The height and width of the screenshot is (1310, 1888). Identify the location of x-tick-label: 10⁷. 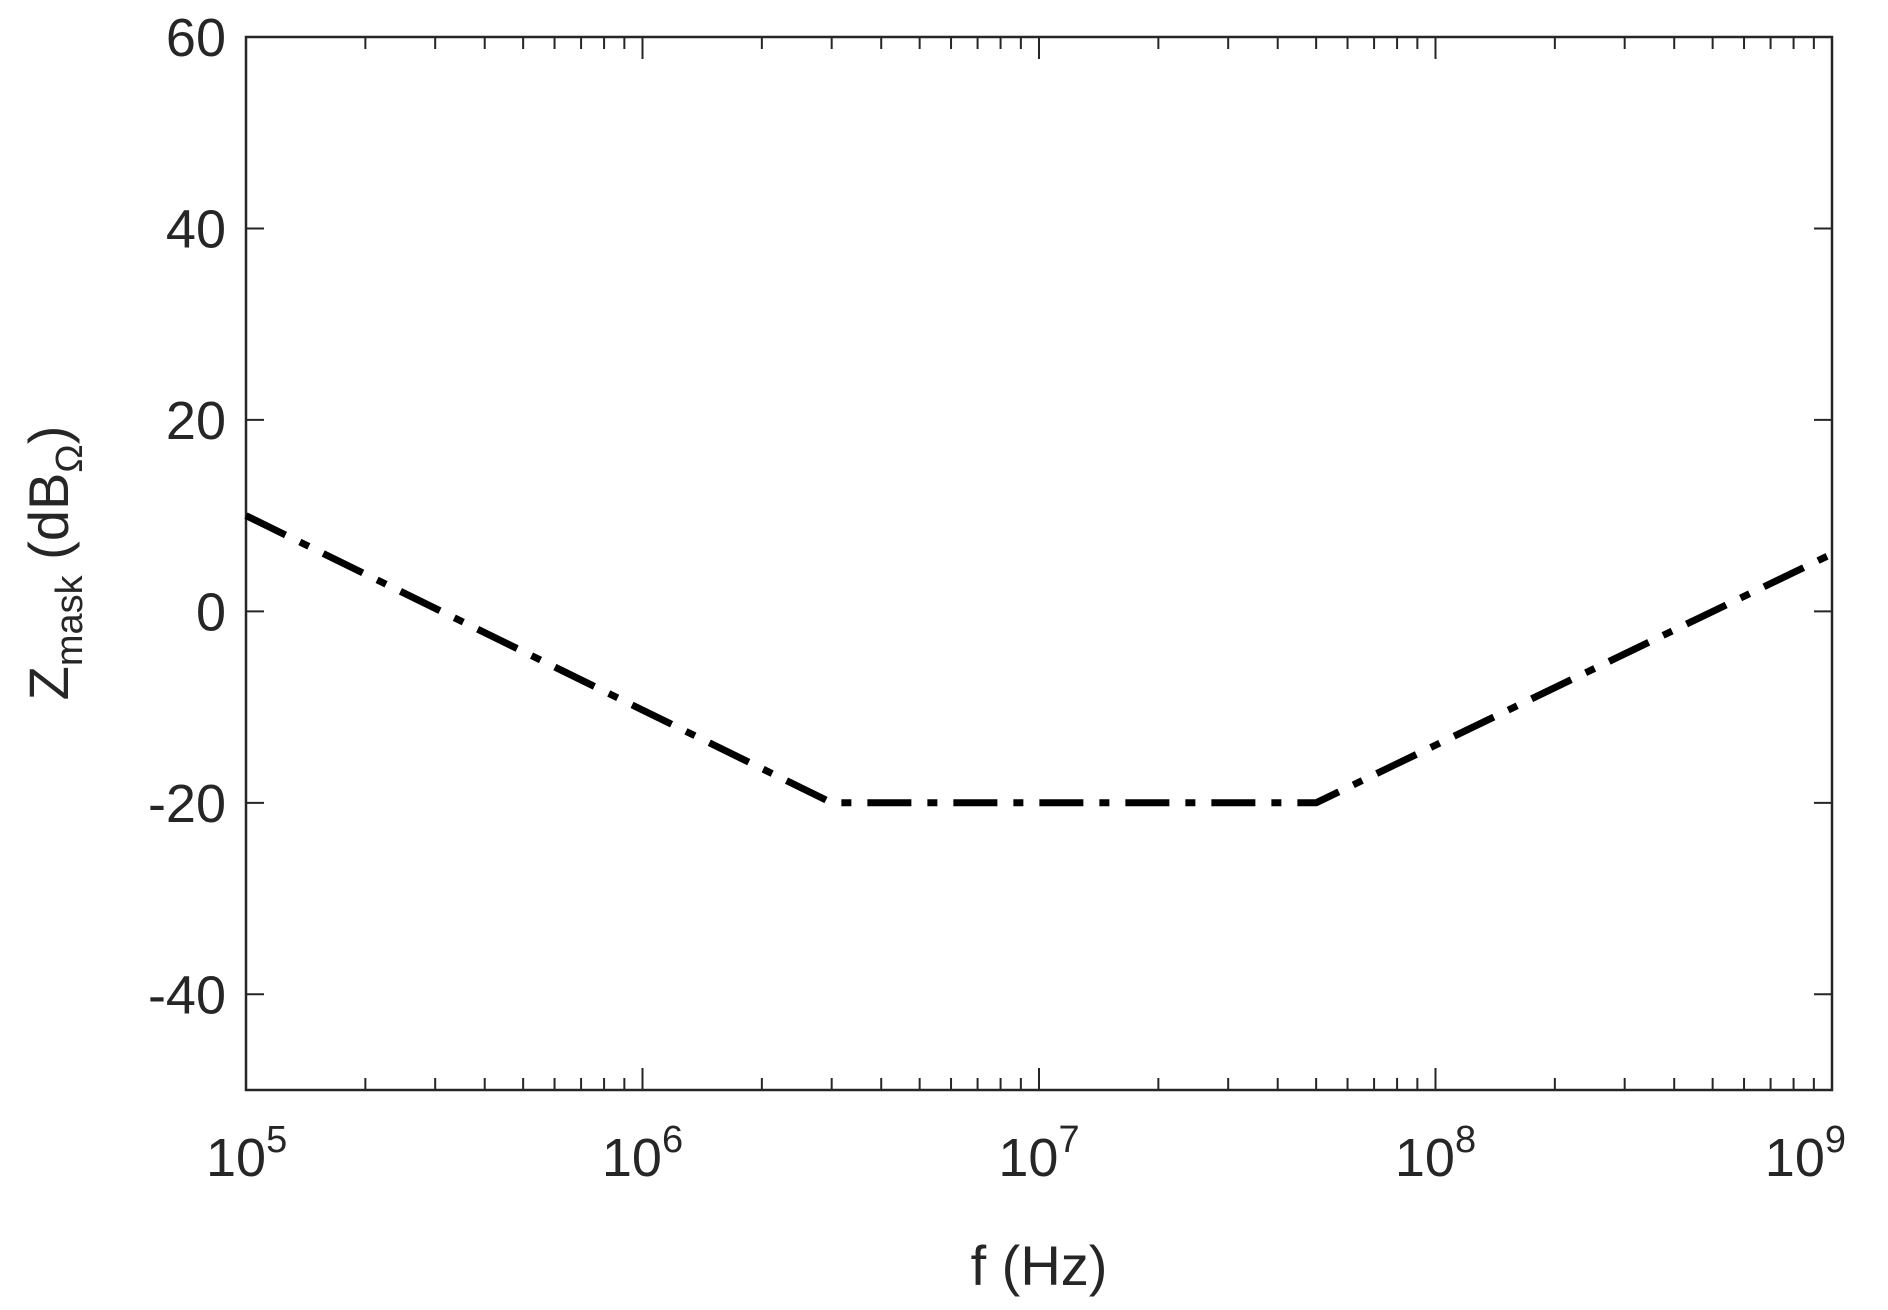
(1038, 1153).